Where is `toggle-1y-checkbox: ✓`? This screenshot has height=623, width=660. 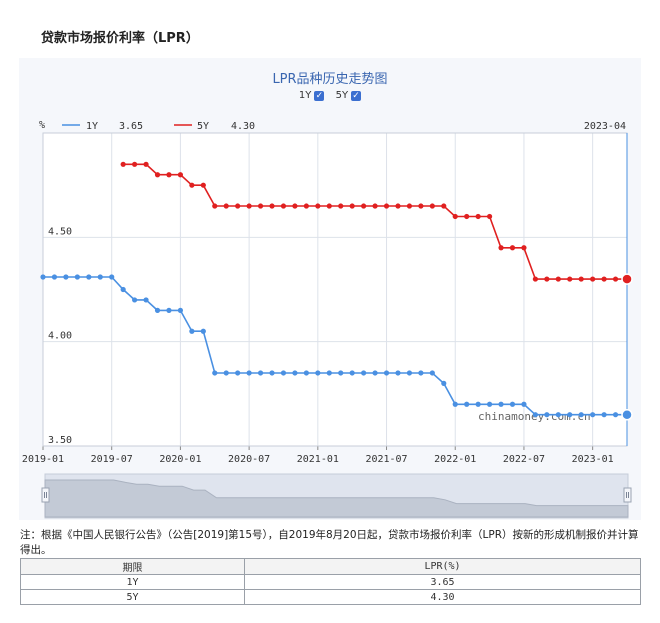
toggle-1y-checkbox: ✓ is located at coordinates (319, 95).